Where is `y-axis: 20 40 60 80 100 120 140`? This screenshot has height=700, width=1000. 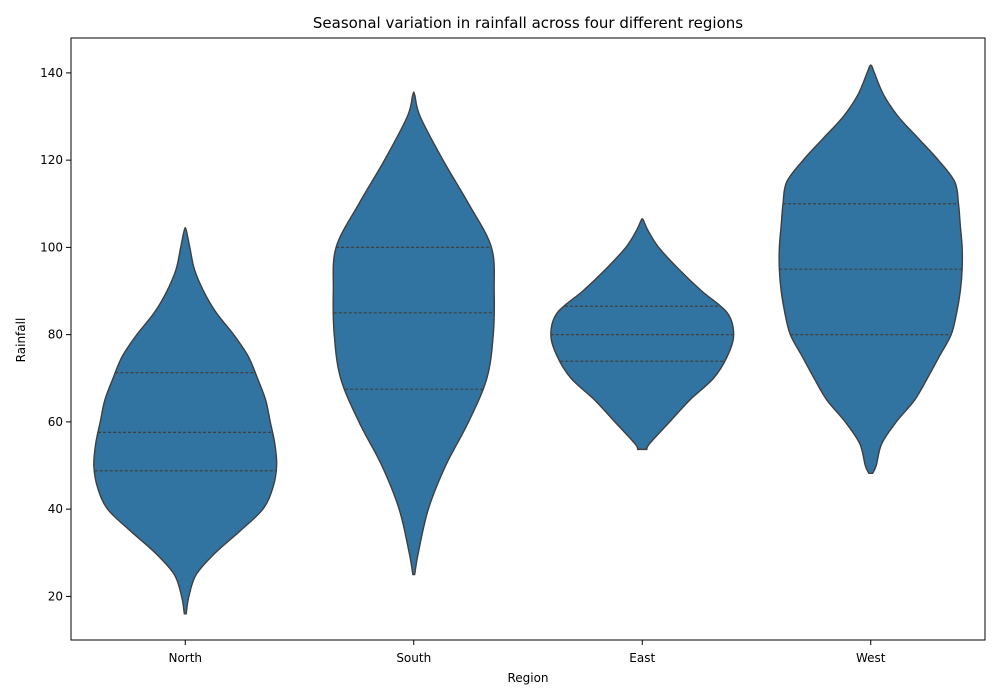 y-axis: 20 40 60 80 100 120 140 is located at coordinates (55, 334).